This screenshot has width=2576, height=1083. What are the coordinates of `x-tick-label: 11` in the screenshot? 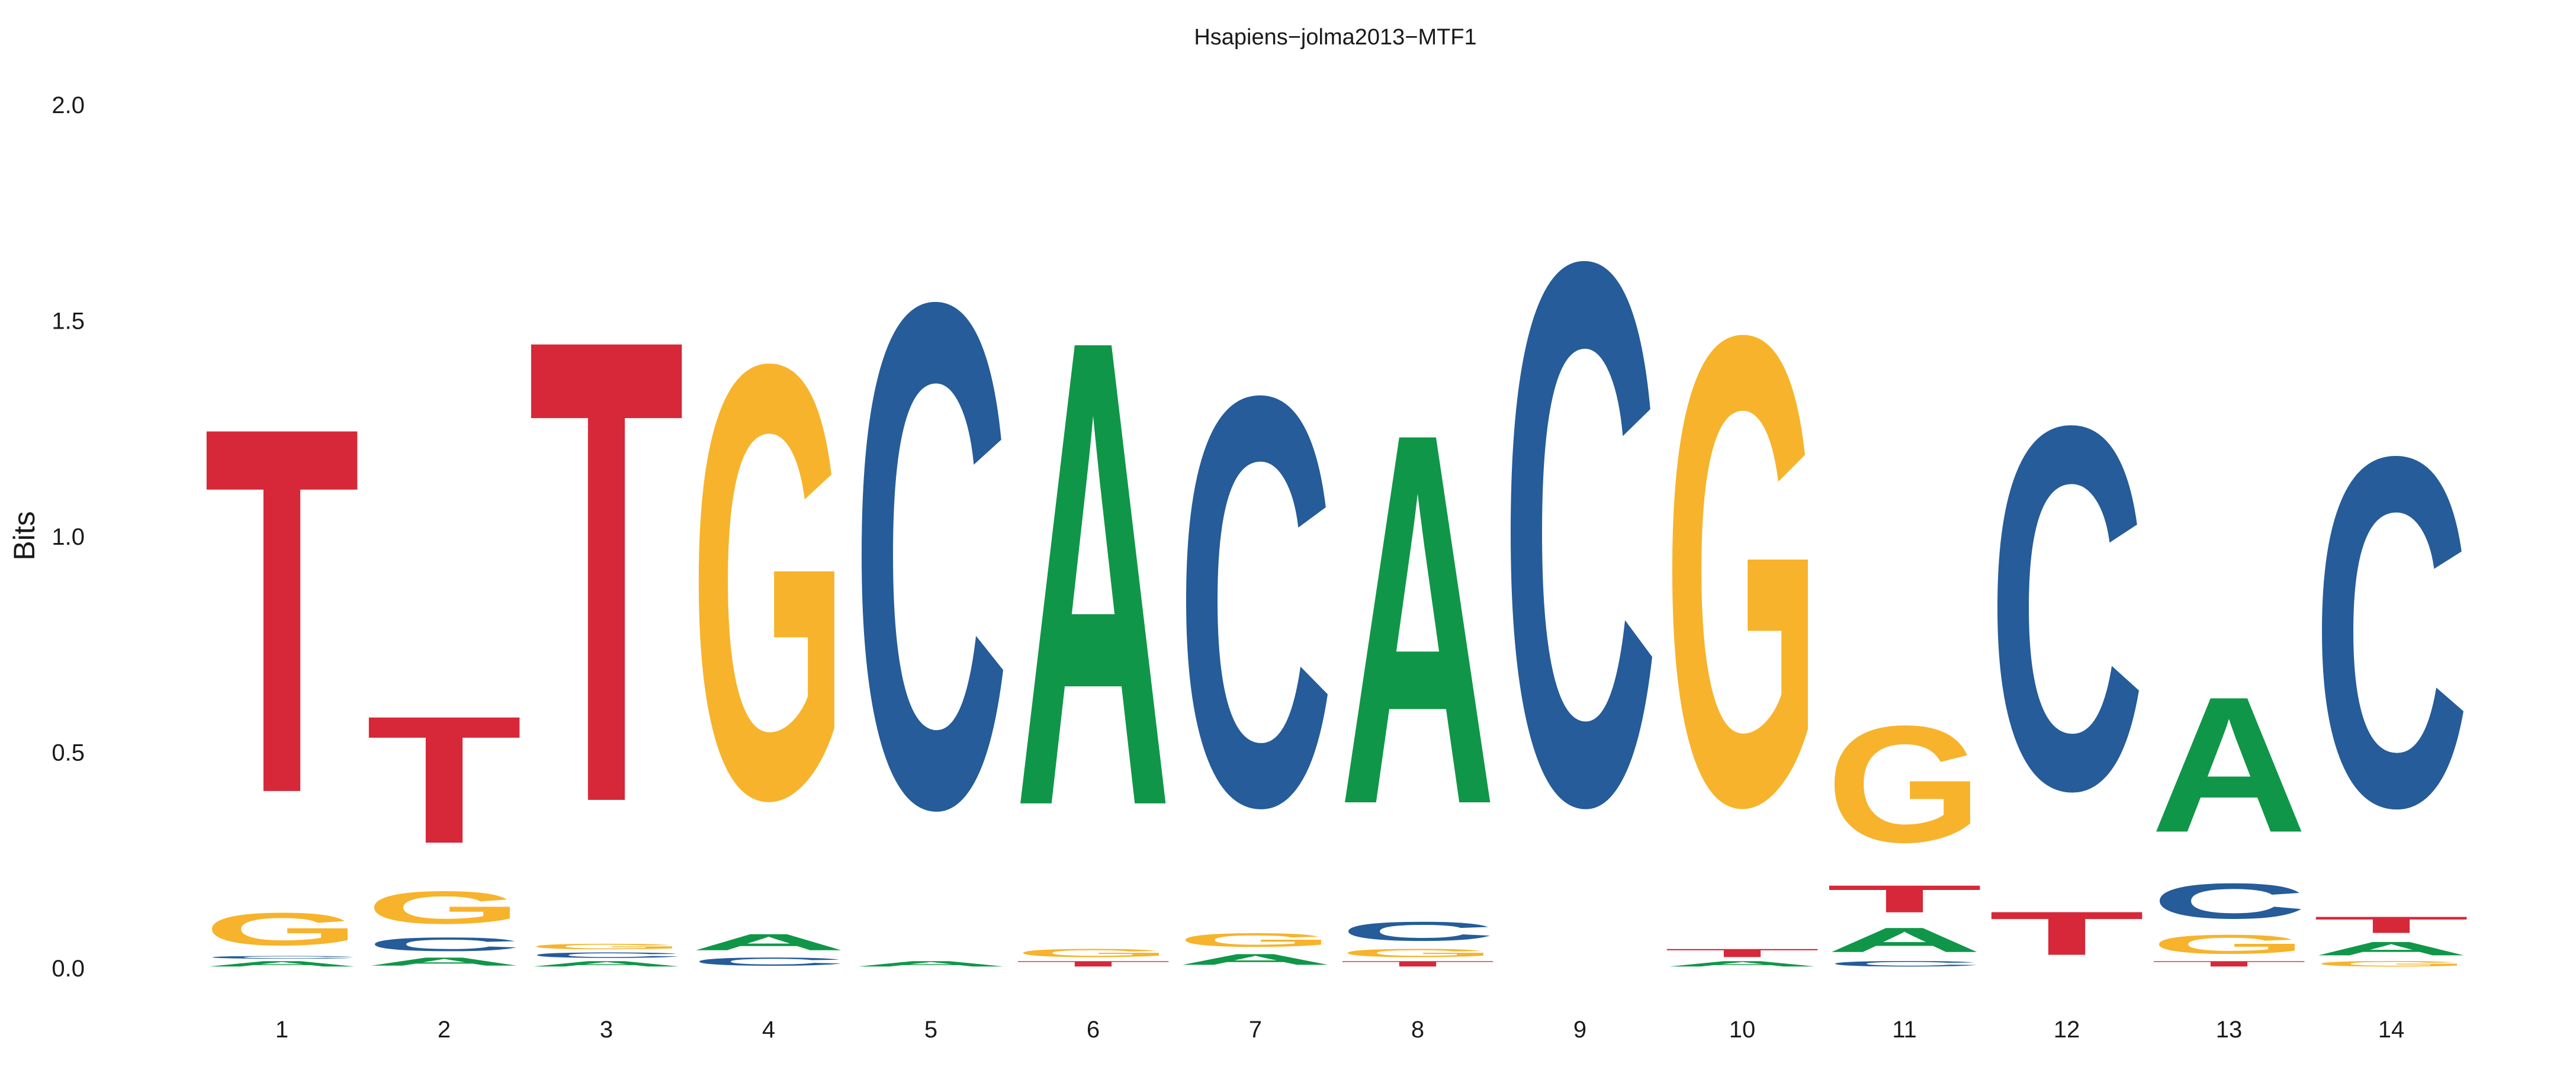 It's located at (1904, 1030).